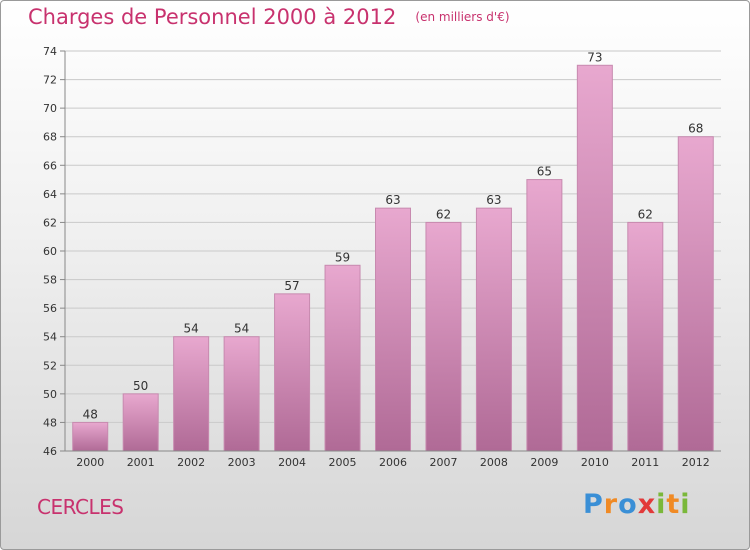  I want to click on y-tick-labels: 46 48 50 52 54 56 58 60 62 64 66 68 70 72 74, so click(50, 251).